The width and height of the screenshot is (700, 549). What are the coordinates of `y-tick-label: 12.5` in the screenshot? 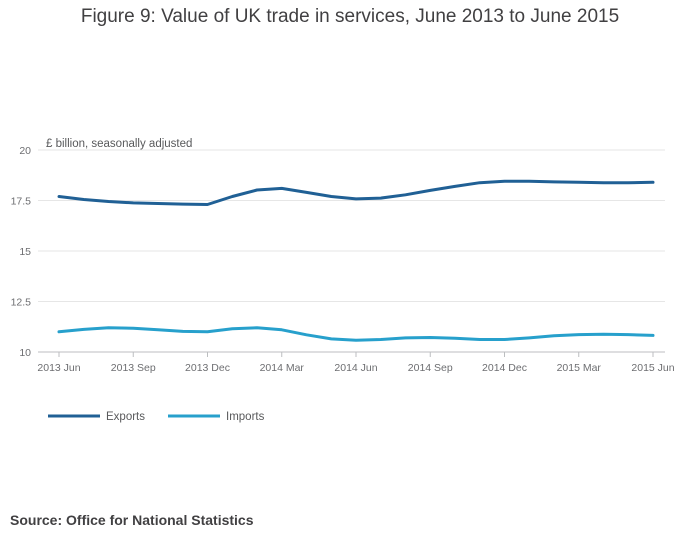 It's located at (21, 303).